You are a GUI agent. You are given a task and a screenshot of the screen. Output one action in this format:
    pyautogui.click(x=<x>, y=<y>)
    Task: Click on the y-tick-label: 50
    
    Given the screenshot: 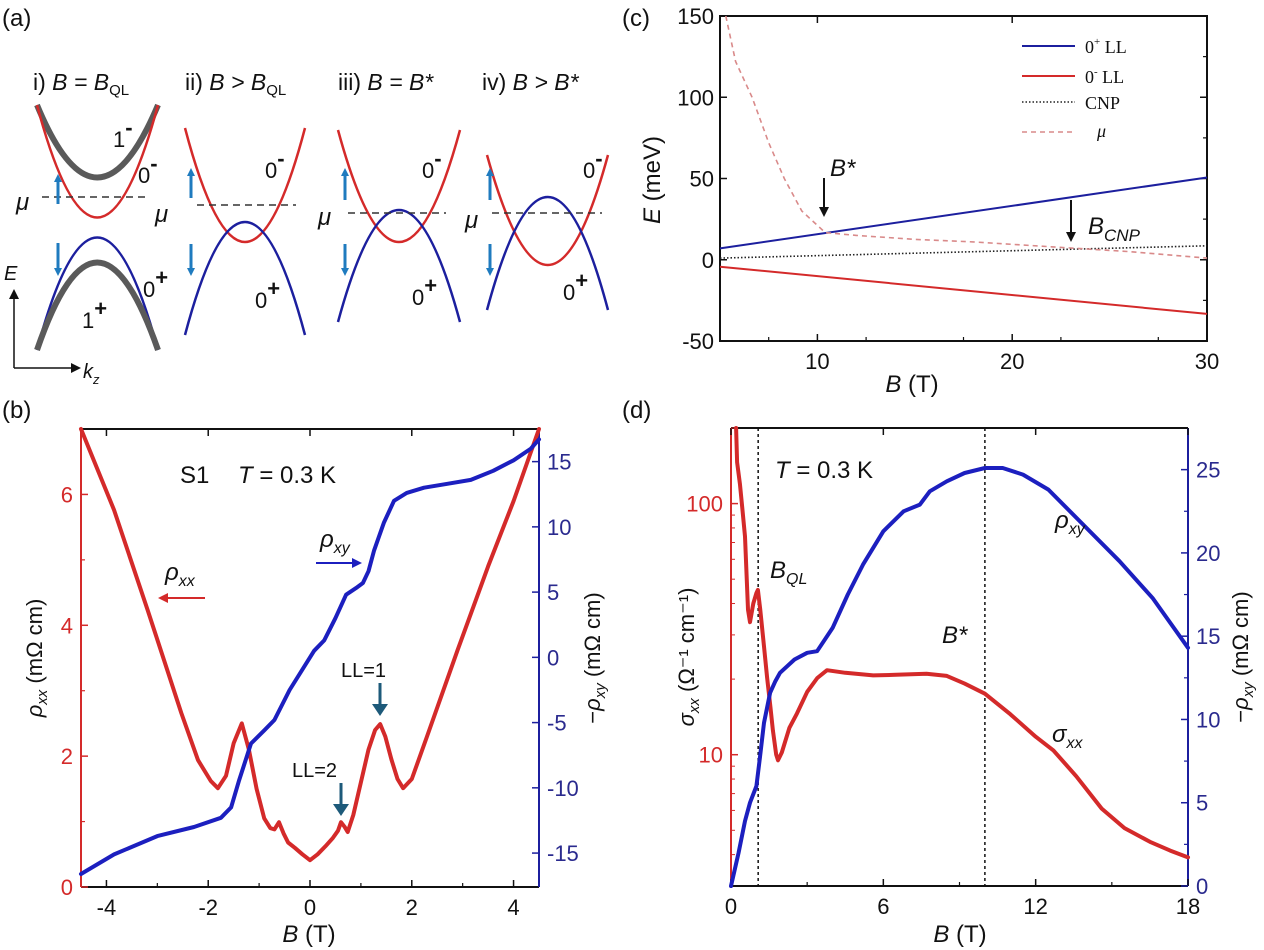 What is the action you would take?
    pyautogui.click(x=702, y=179)
    